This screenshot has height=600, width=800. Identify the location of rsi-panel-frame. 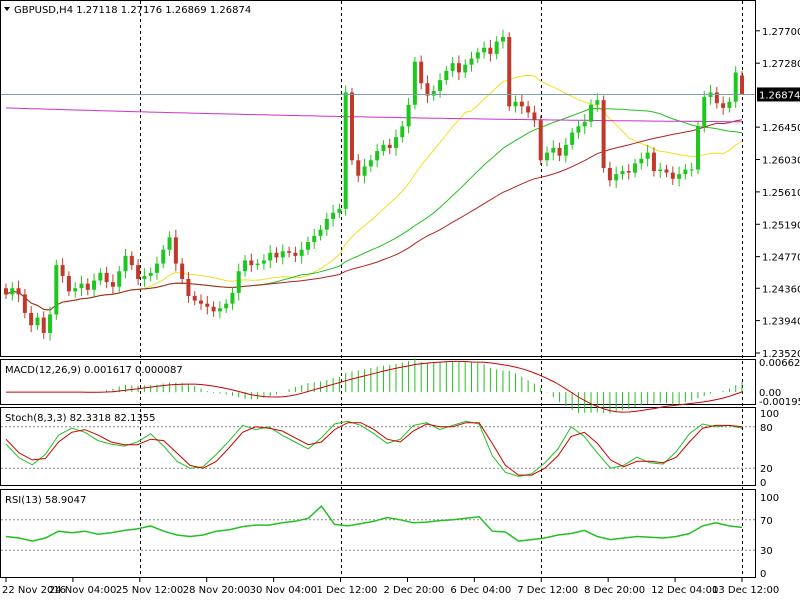
(378, 533).